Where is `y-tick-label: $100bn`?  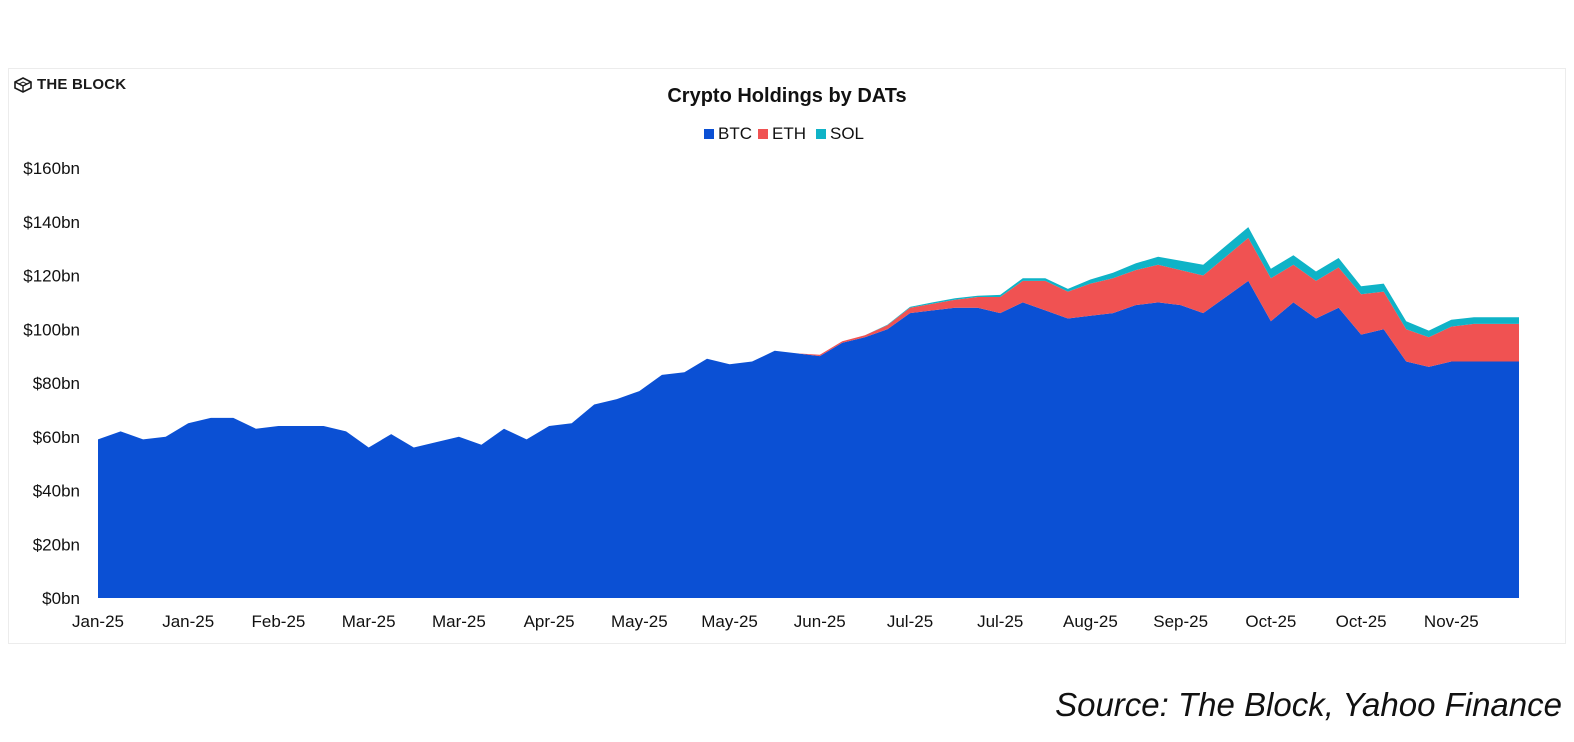 y-tick-label: $100bn is located at coordinates (51, 329).